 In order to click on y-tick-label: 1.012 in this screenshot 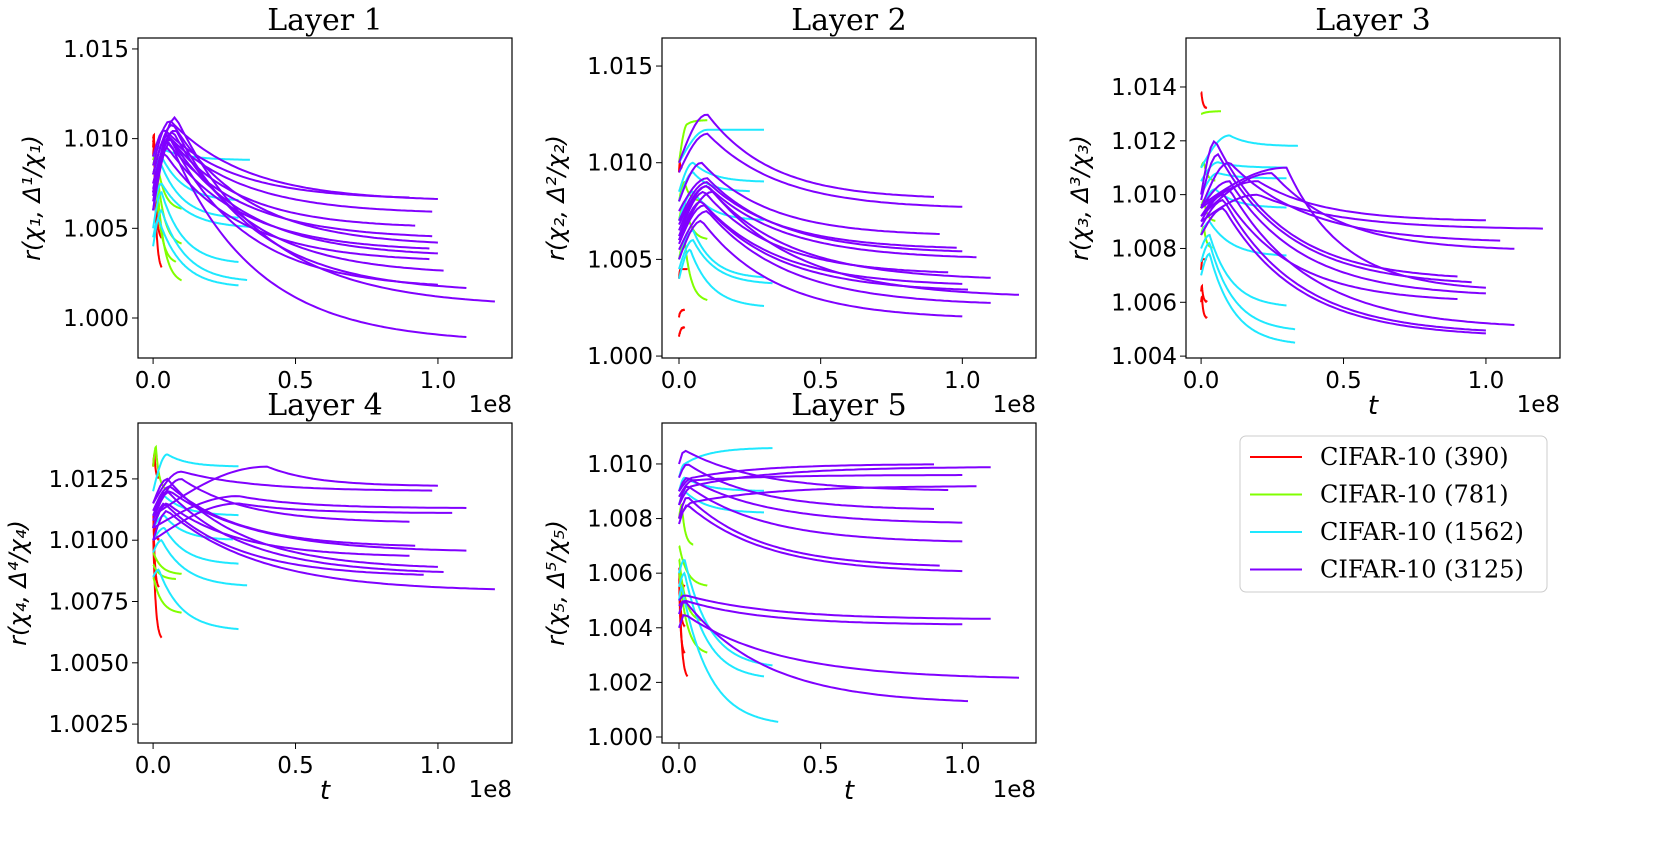, I will do `click(1144, 142)`.